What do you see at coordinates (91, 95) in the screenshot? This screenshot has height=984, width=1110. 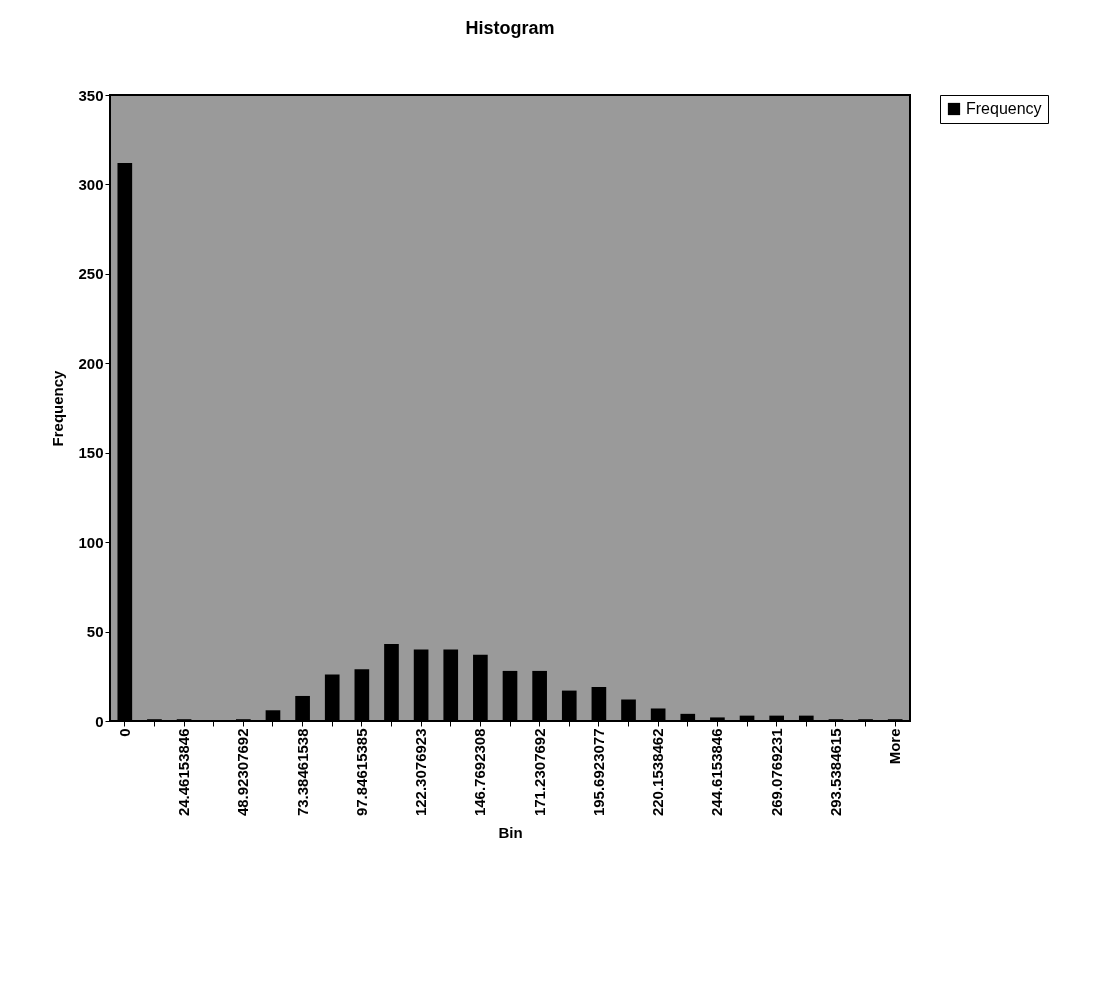 I see `y-tick-label: 350` at bounding box center [91, 95].